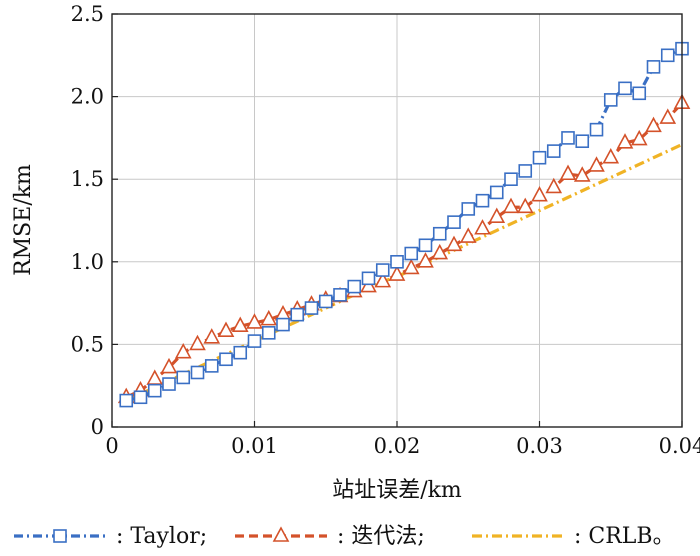 The image size is (700, 556). I want to click on legend-entry: : CRLB。, so click(573, 536).